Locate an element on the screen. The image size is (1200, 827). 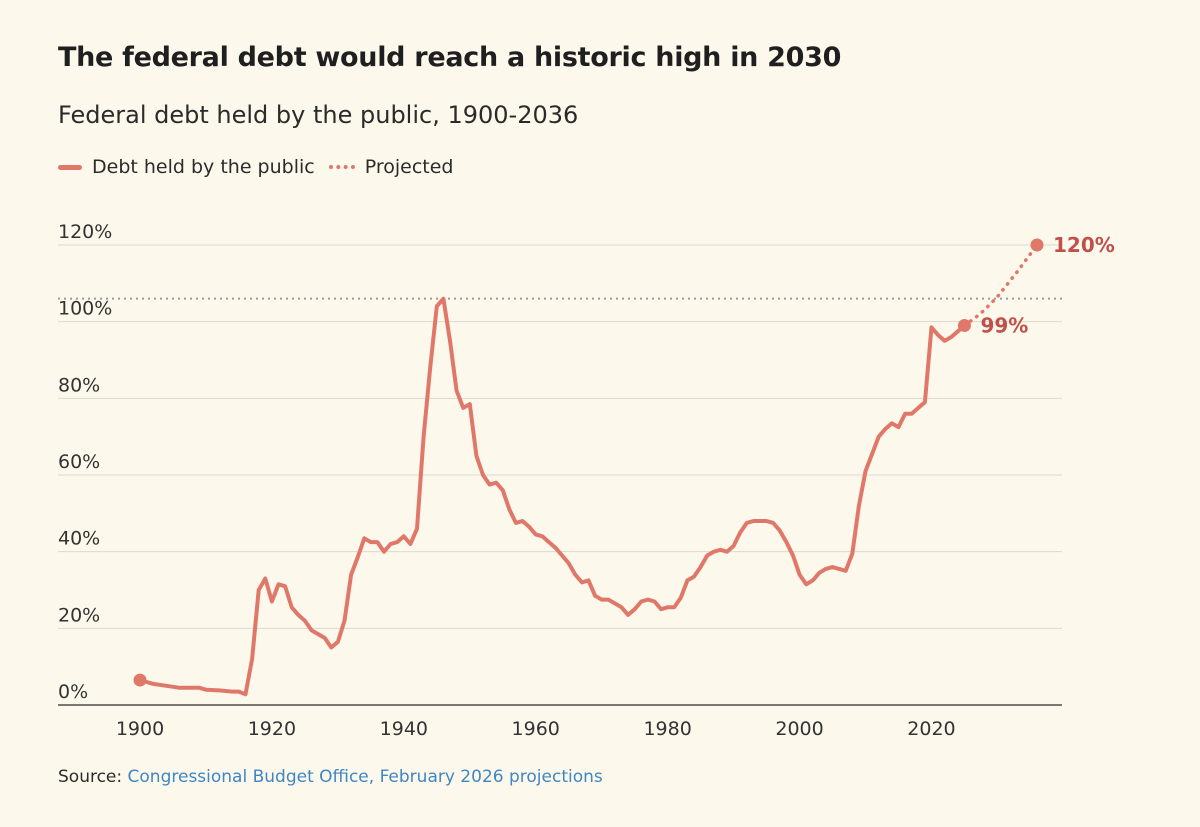
y-tick-label: 120% is located at coordinates (85, 232).